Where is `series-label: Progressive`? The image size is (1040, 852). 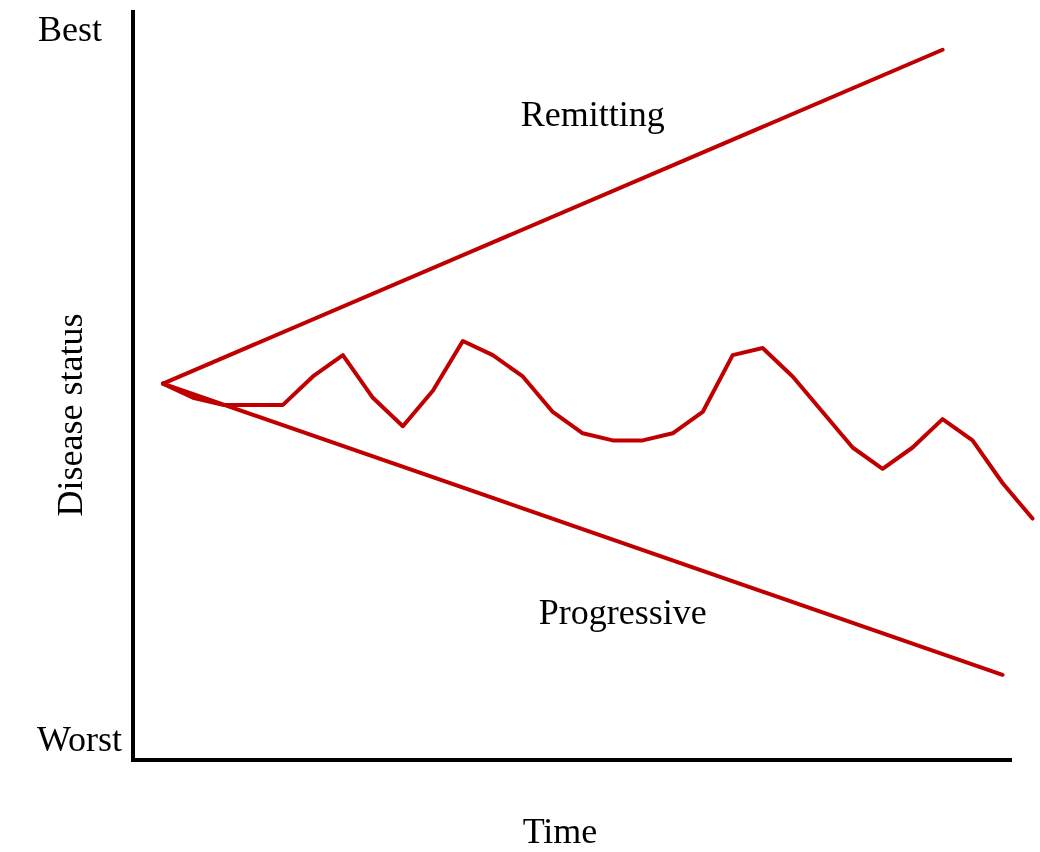
series-label: Progressive is located at coordinates (622, 611).